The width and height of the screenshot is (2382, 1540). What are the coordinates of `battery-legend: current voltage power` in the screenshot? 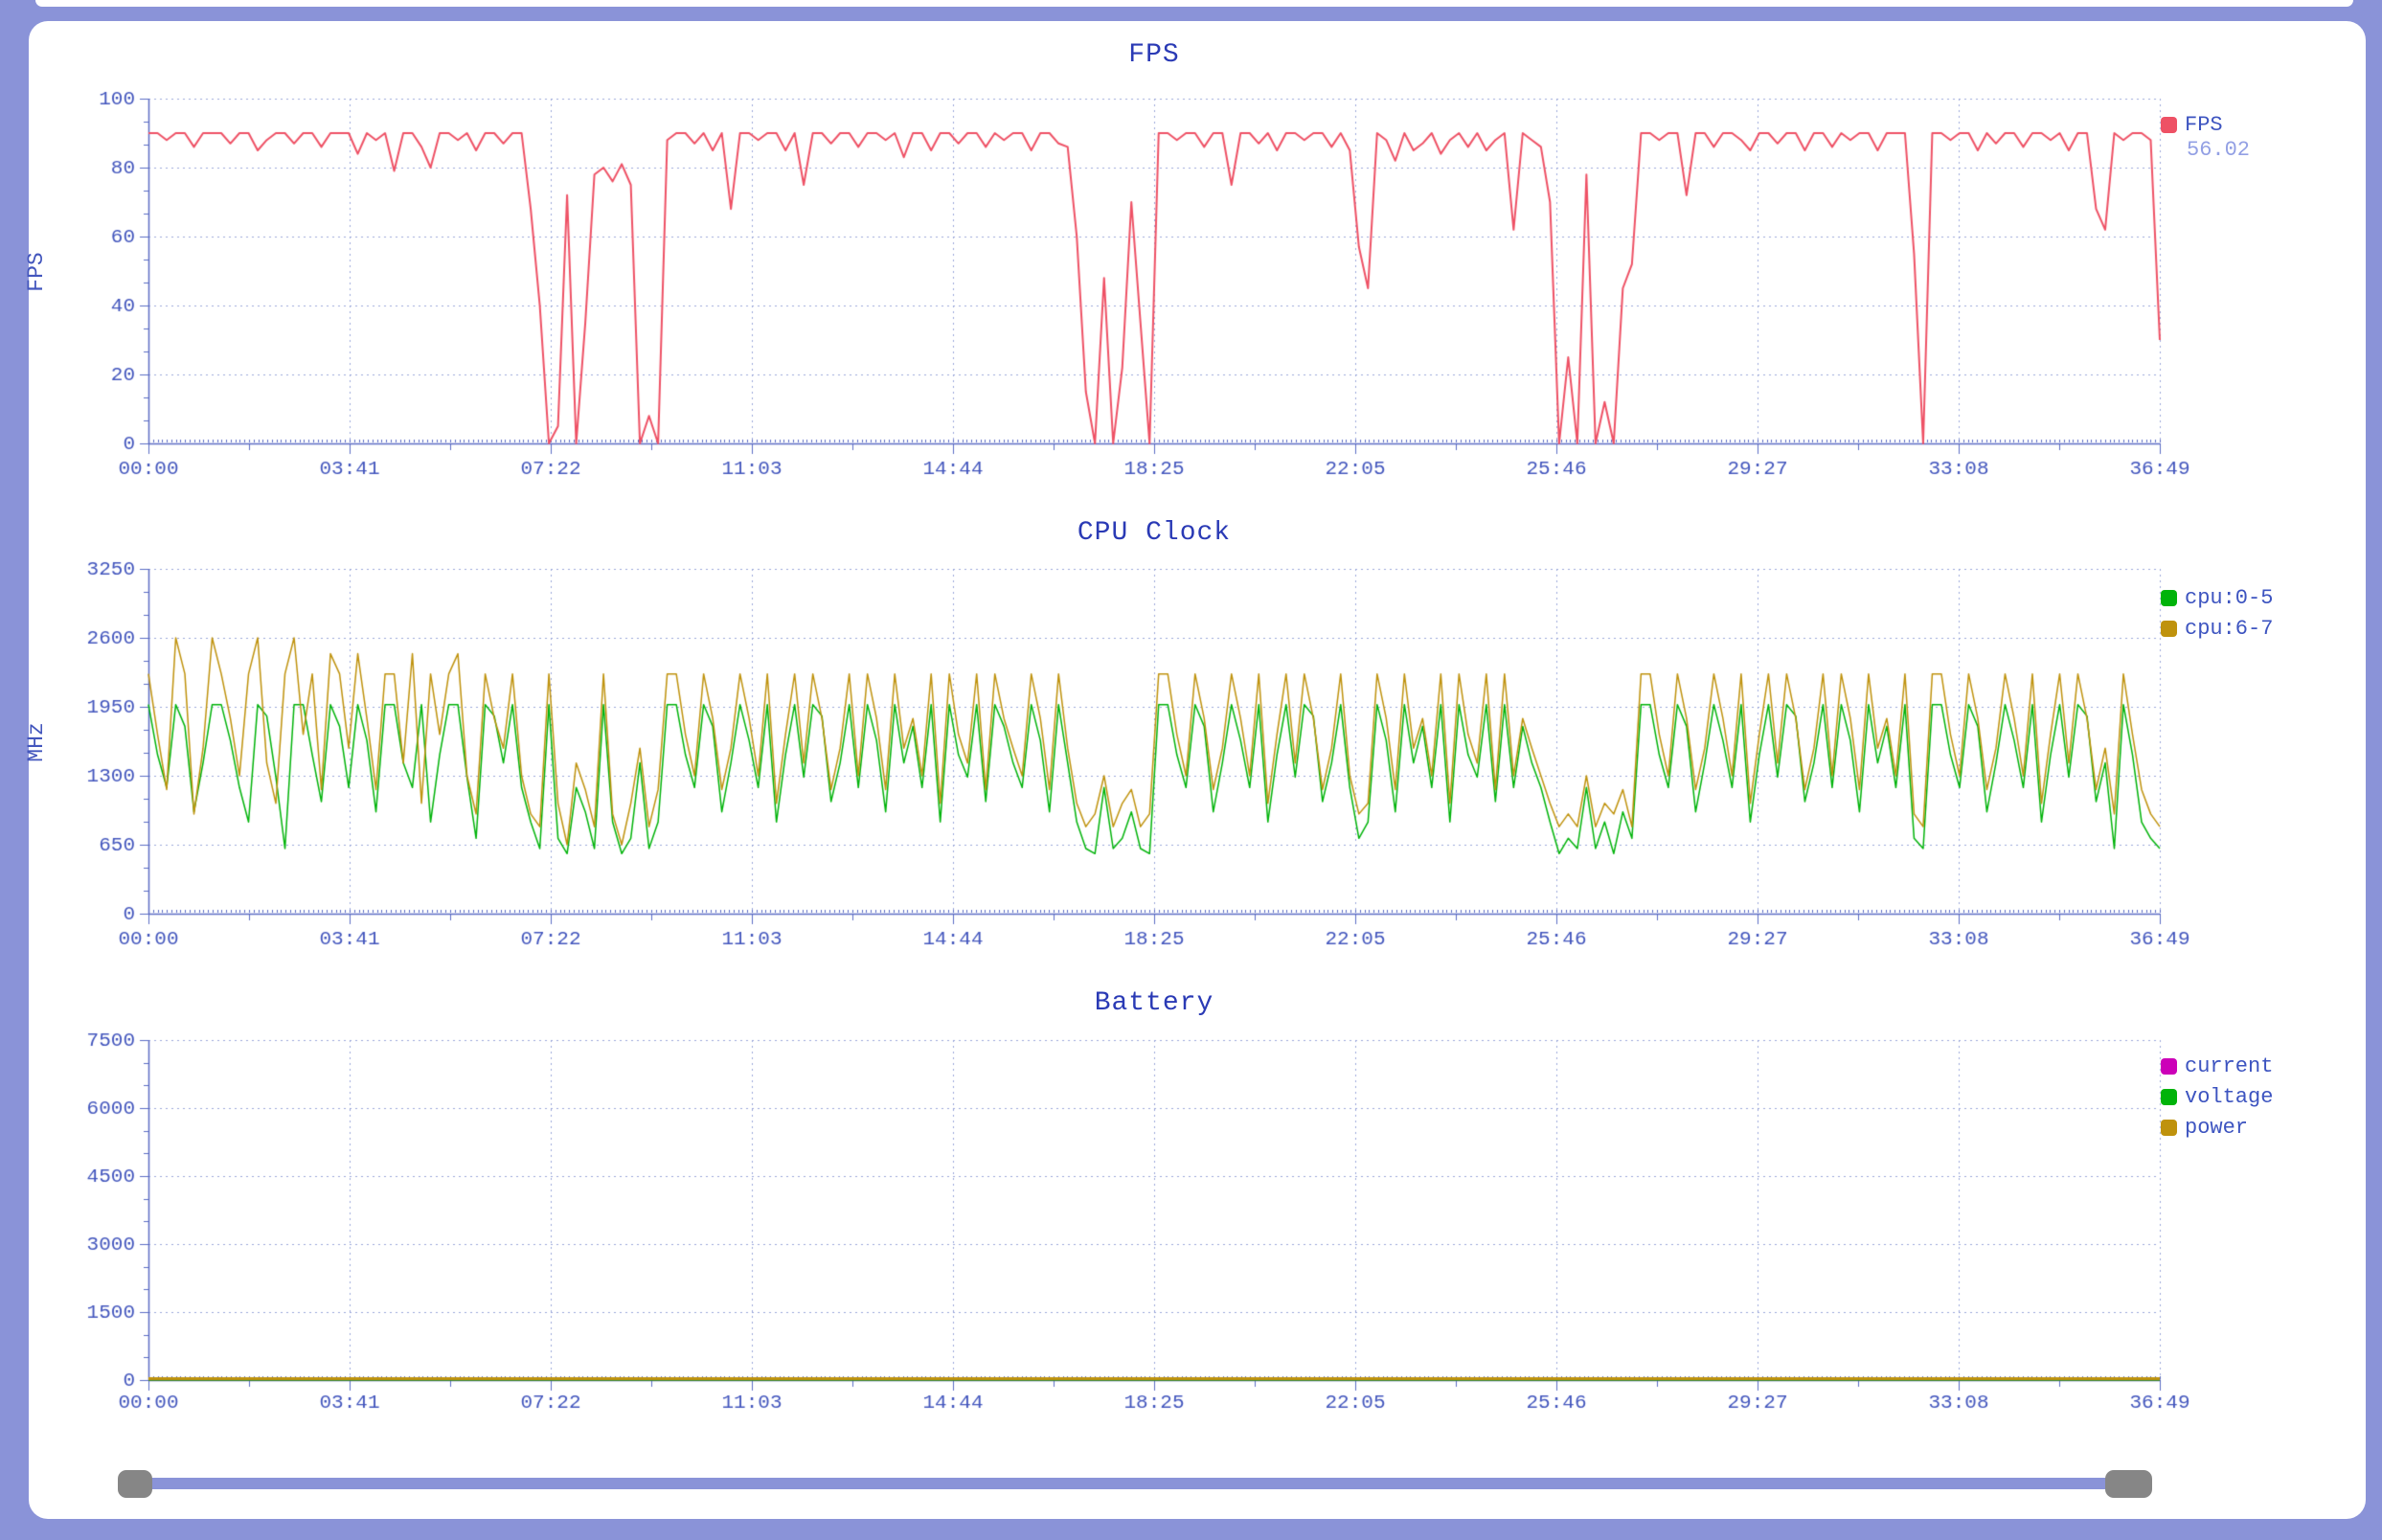 It's located at (2217, 1097).